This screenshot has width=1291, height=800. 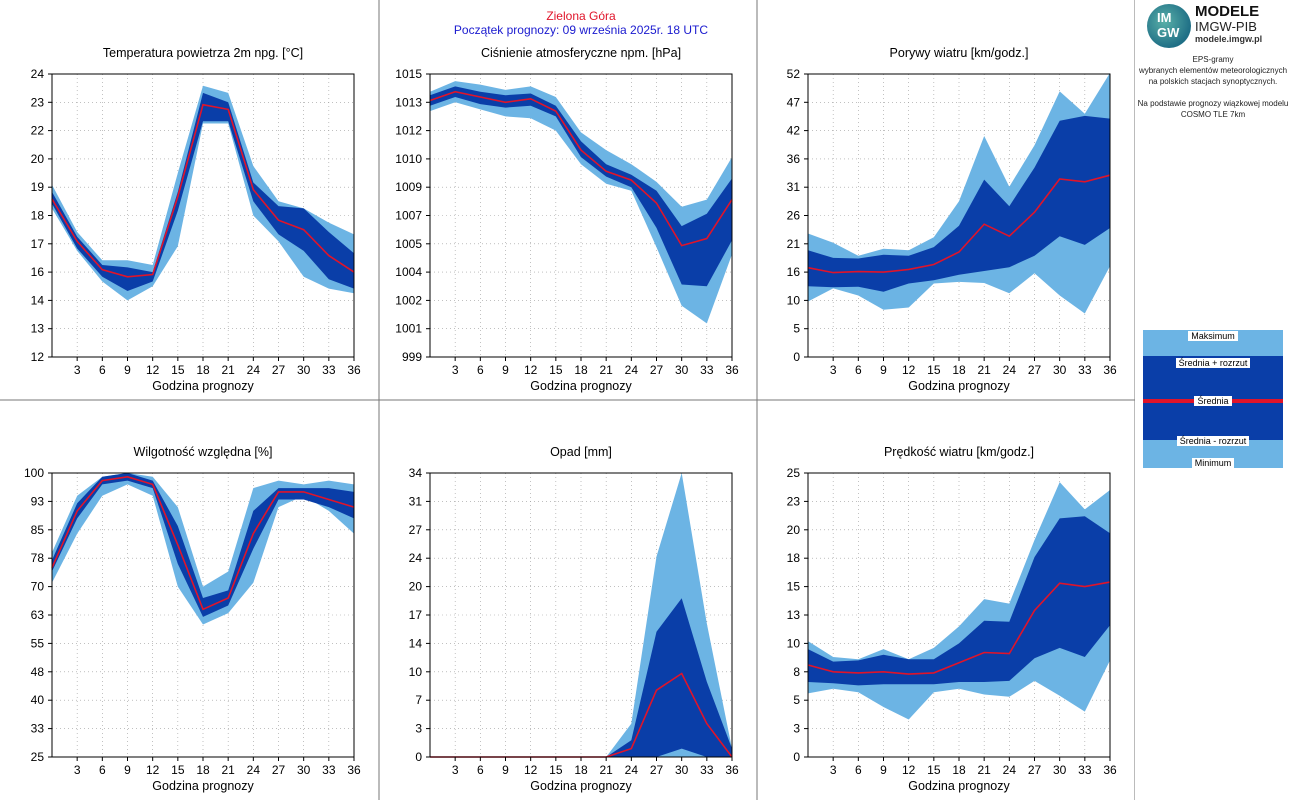 What do you see at coordinates (1213, 81) in the screenshot?
I see `info-line-3: na polskich stacjach synoptycznych.` at bounding box center [1213, 81].